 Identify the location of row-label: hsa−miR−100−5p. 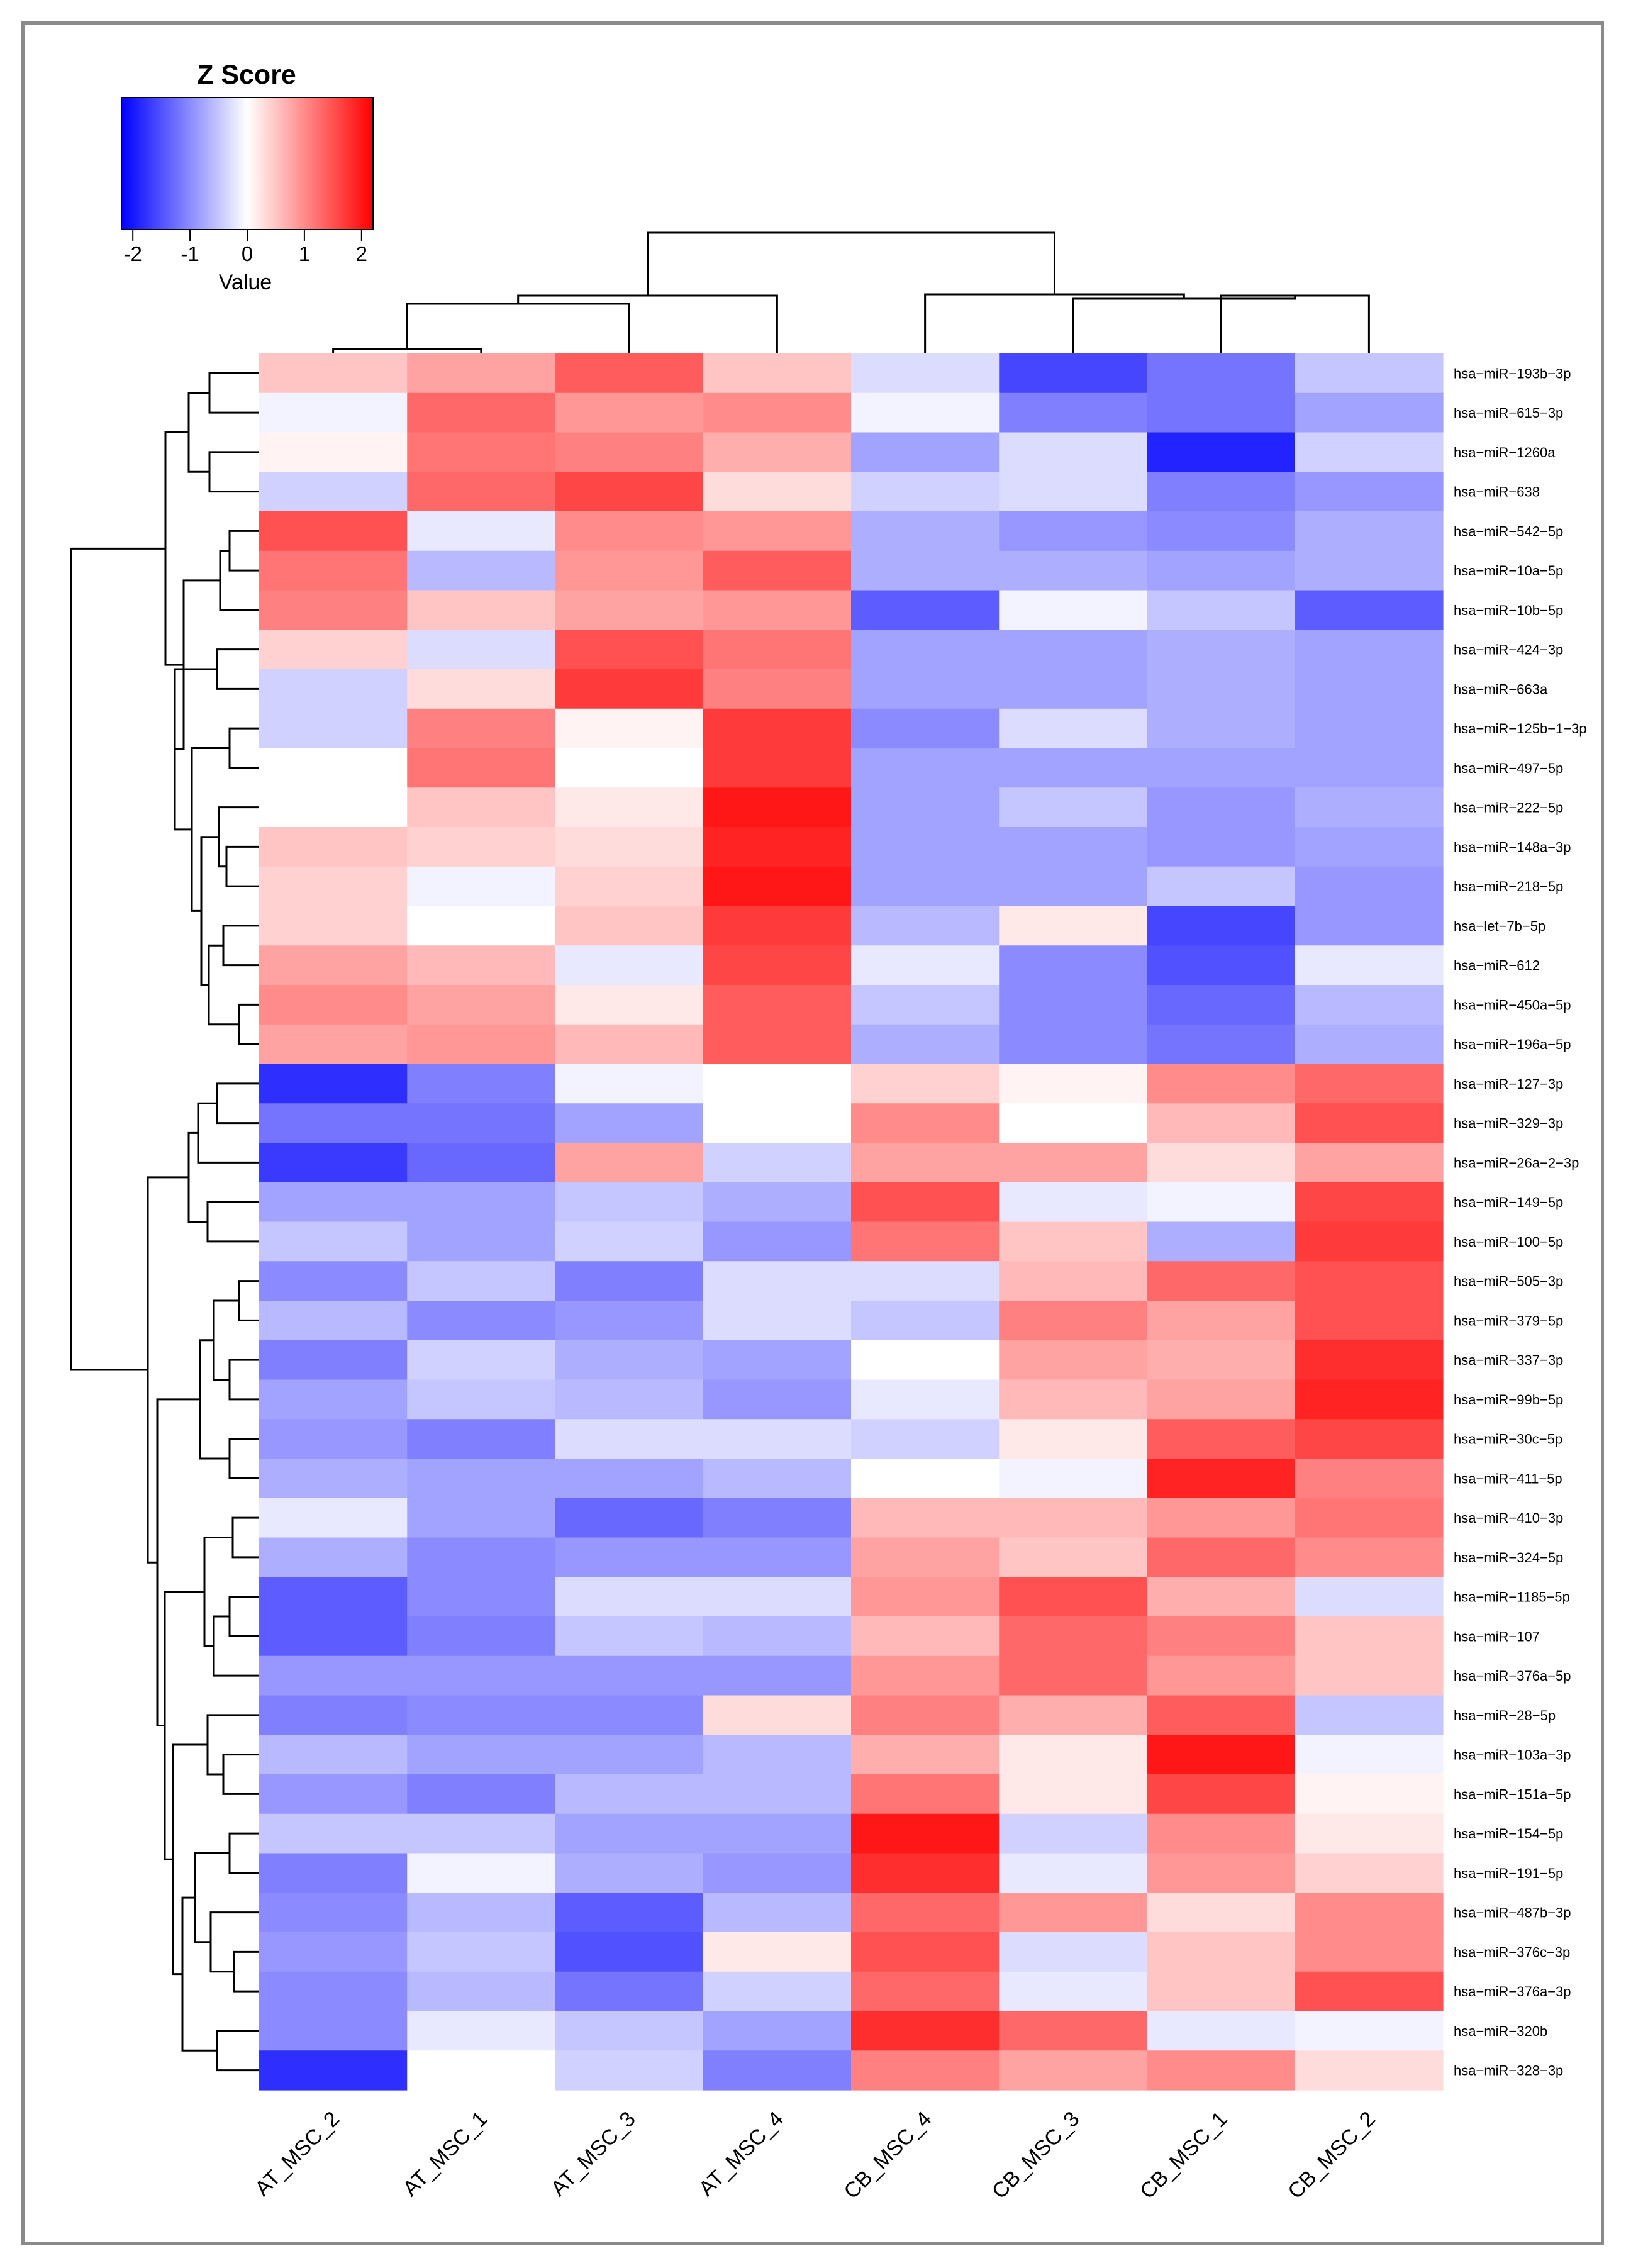
(1508, 1242).